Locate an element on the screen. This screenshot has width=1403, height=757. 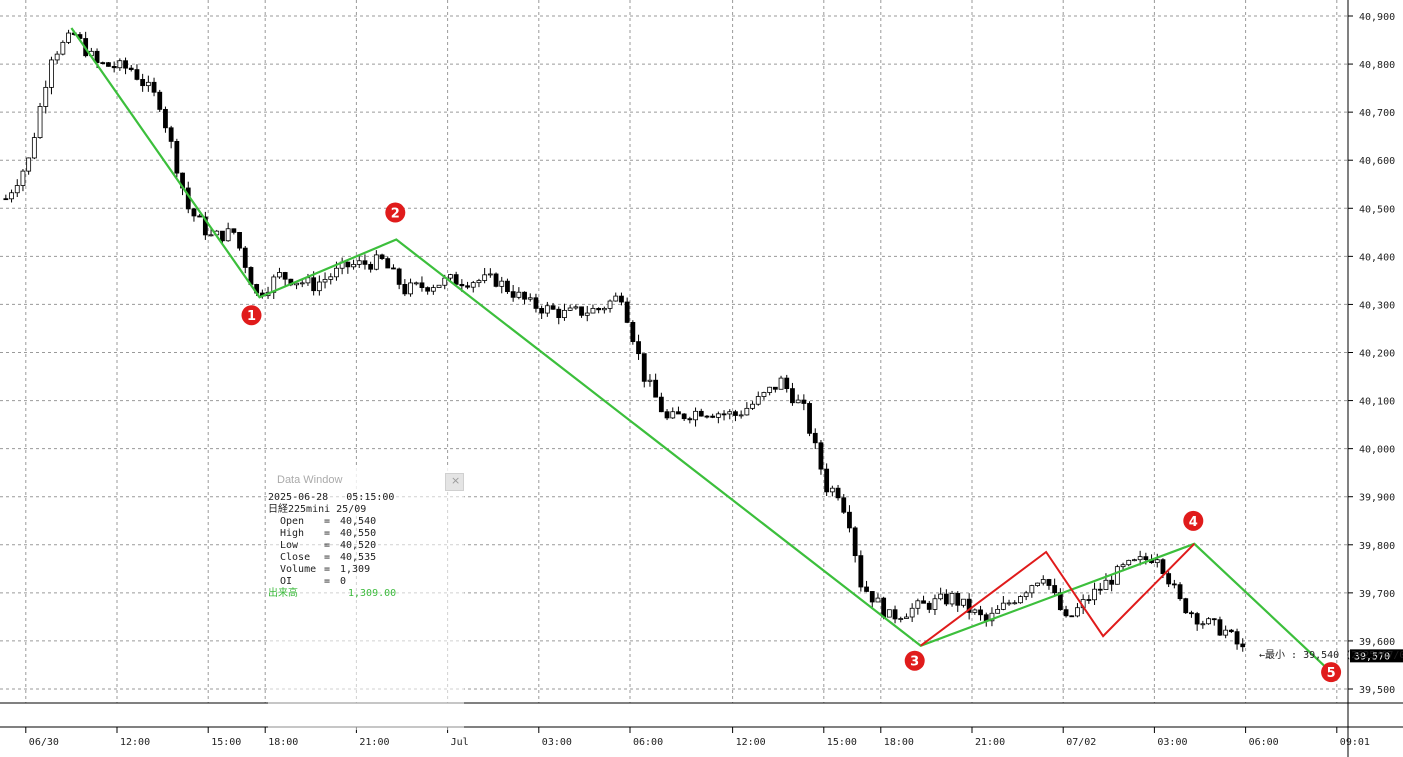
svg-text: 2 is located at coordinates (395, 214).